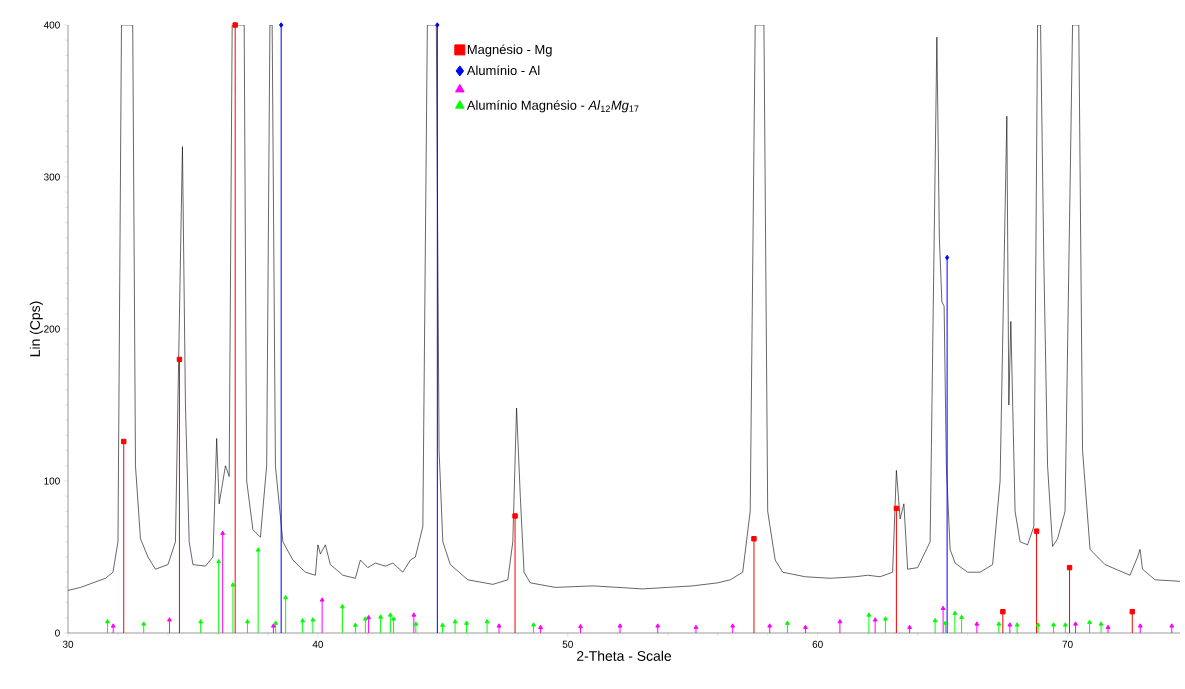 Image resolution: width=1185 pixels, height=689 pixels. Describe the element at coordinates (624, 655) in the screenshot. I see `x-axis-title: 2-Theta - Scale` at that location.